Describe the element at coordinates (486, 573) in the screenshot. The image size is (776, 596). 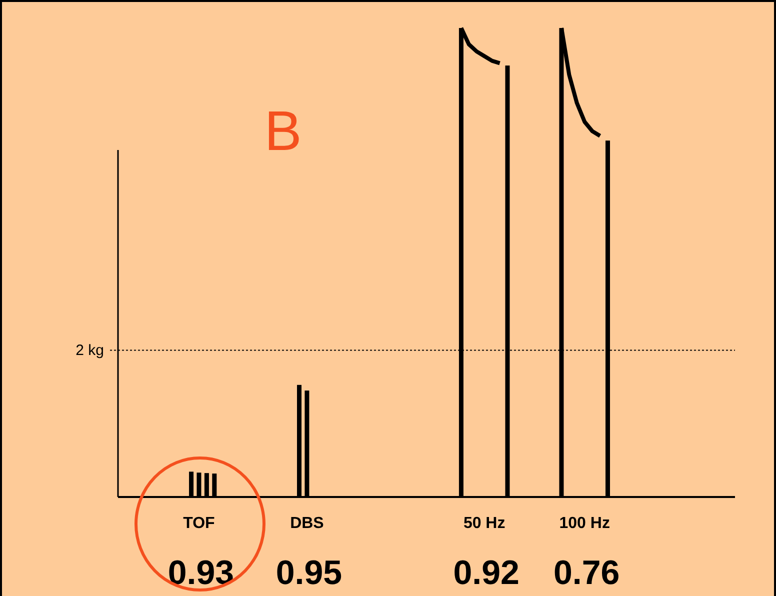
I see `text: 0.92` at that location.